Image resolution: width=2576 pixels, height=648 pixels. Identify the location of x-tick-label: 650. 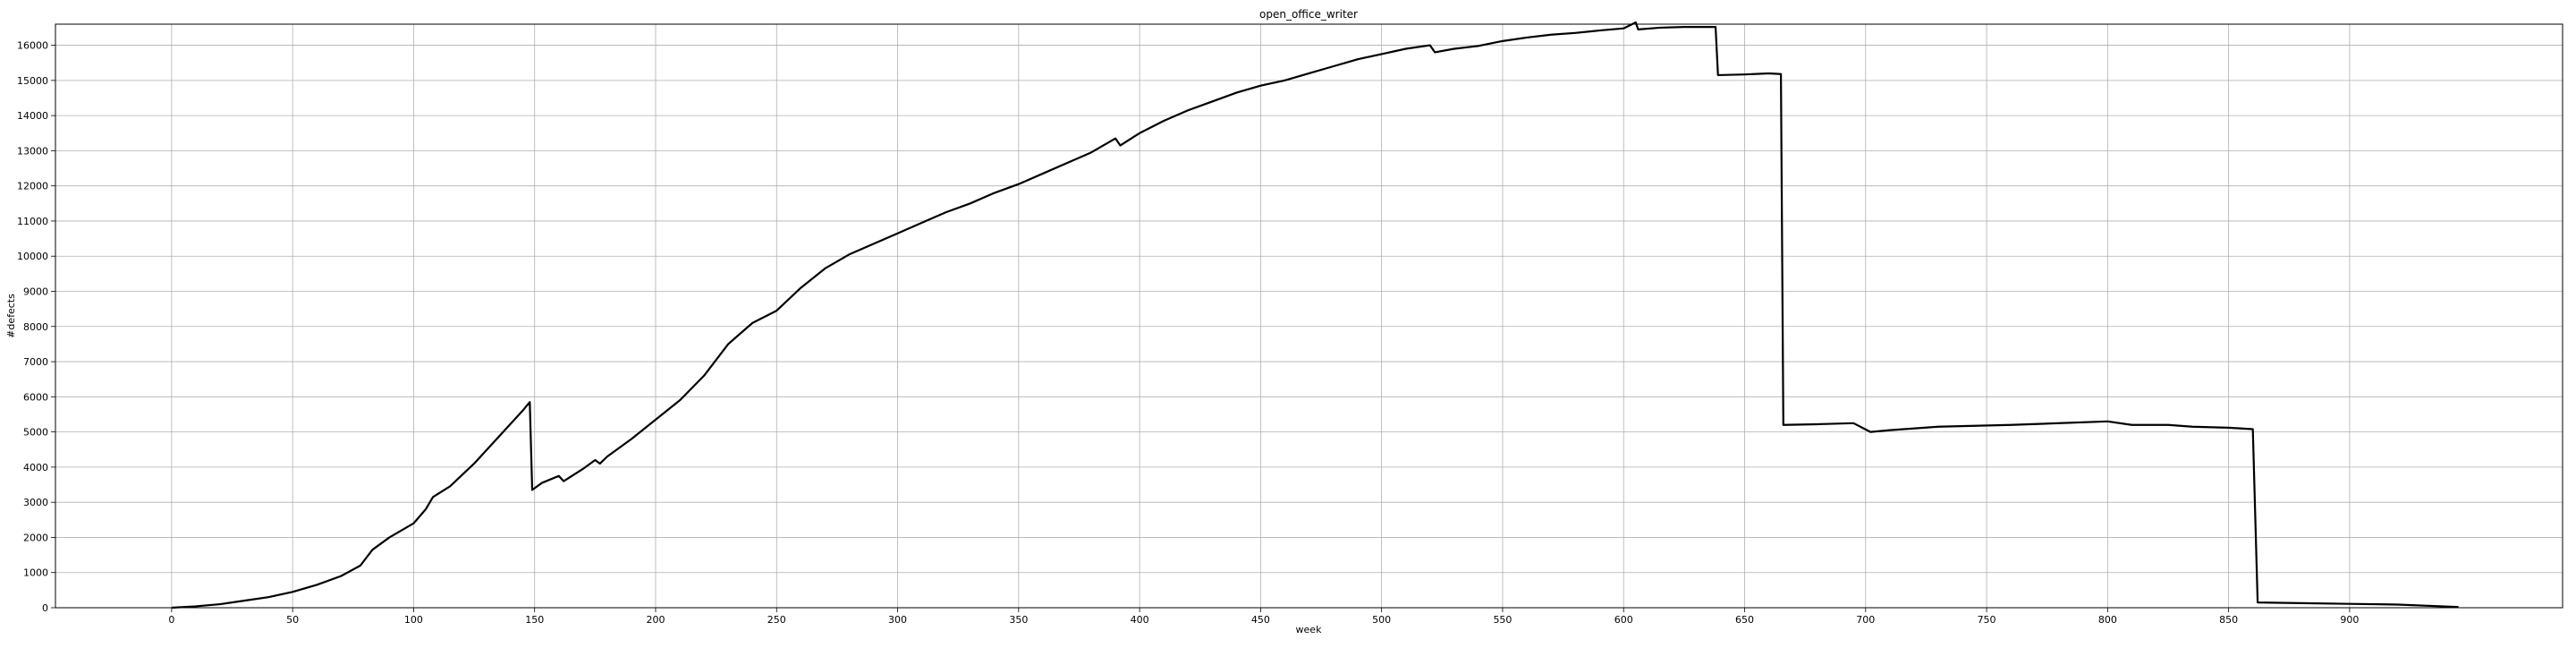
(1744, 620).